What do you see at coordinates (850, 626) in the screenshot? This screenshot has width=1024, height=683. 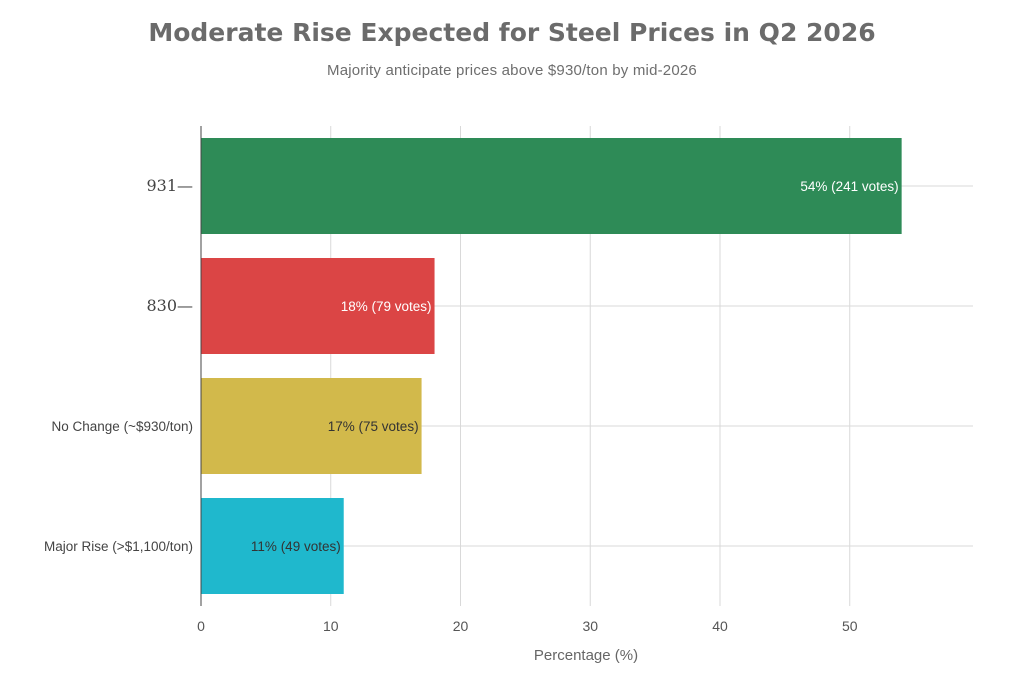 I see `x-tick-label: 50` at bounding box center [850, 626].